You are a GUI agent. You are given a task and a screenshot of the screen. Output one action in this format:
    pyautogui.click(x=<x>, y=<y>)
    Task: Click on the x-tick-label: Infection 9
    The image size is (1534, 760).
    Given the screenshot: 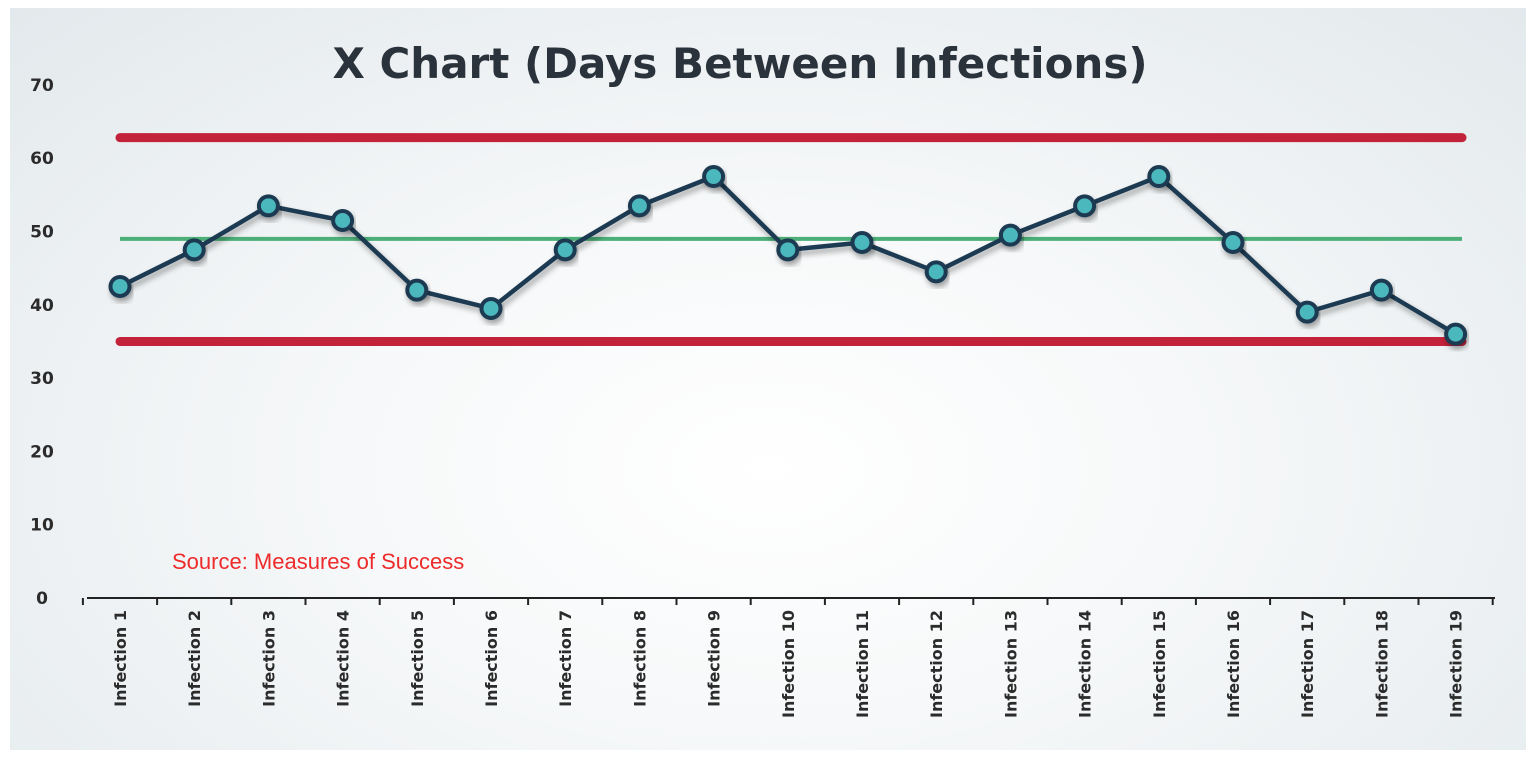 What is the action you would take?
    pyautogui.click(x=714, y=658)
    